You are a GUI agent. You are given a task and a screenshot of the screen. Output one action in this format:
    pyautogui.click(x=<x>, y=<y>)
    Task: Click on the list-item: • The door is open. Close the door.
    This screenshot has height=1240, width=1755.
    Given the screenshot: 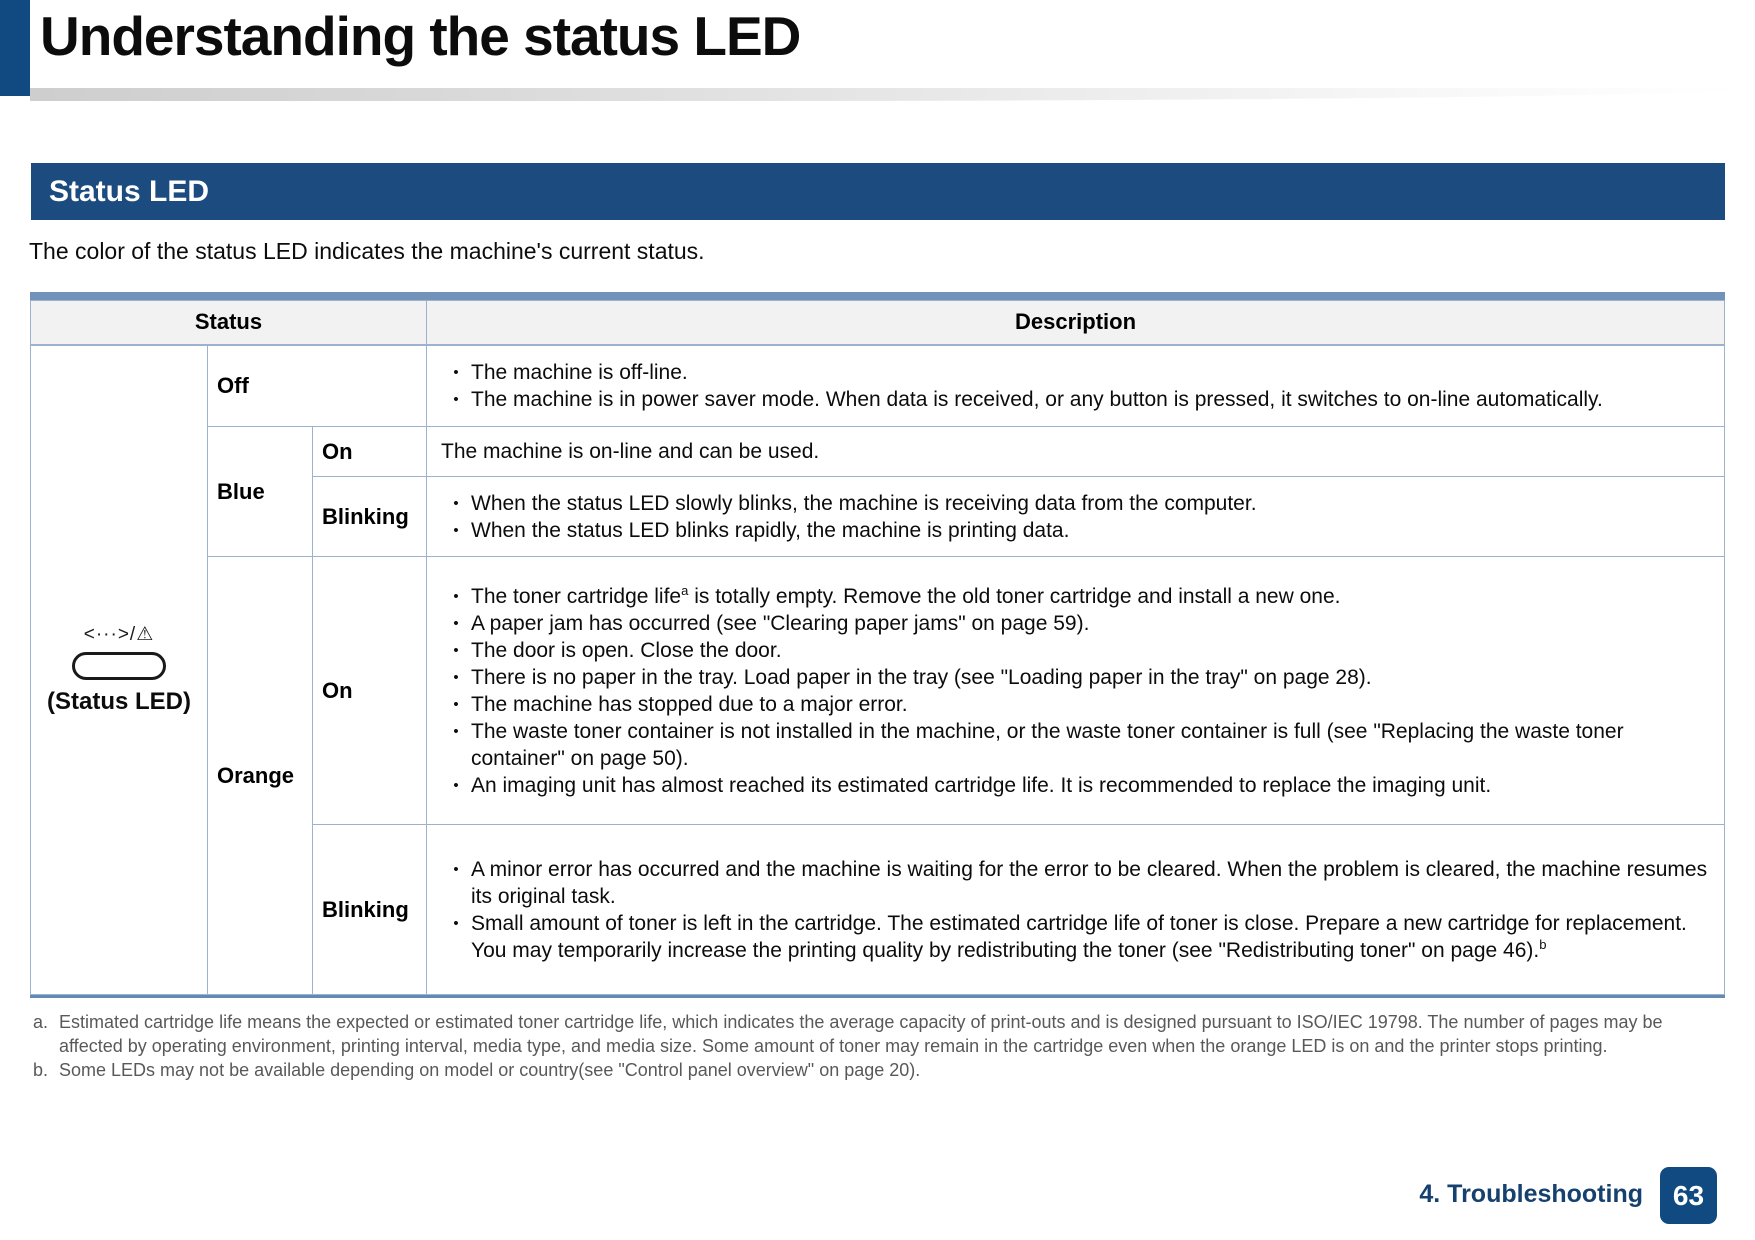 What is the action you would take?
    pyautogui.click(x=1075, y=650)
    